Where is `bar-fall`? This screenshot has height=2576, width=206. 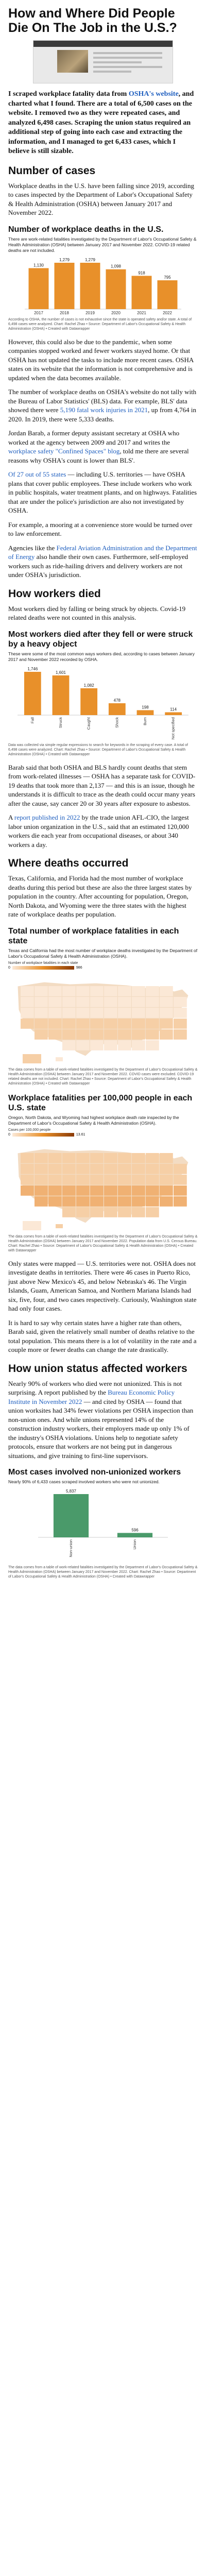
bar-fall is located at coordinates (32, 693).